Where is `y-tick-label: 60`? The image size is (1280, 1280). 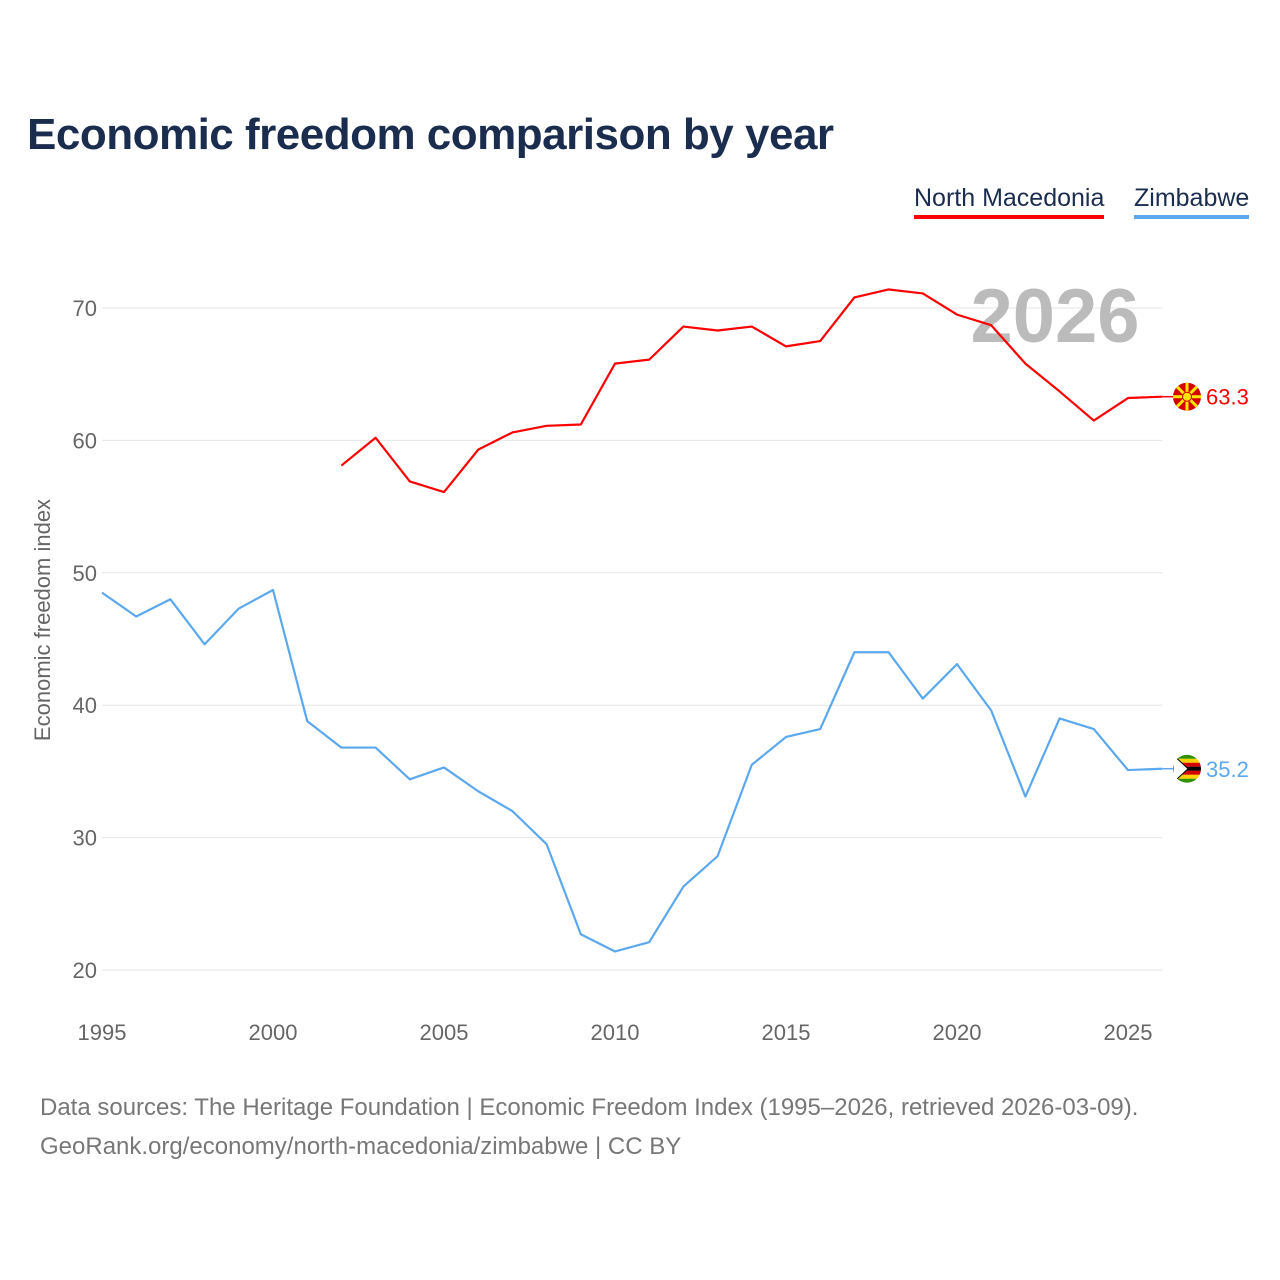 y-tick-label: 60 is located at coordinates (85, 440).